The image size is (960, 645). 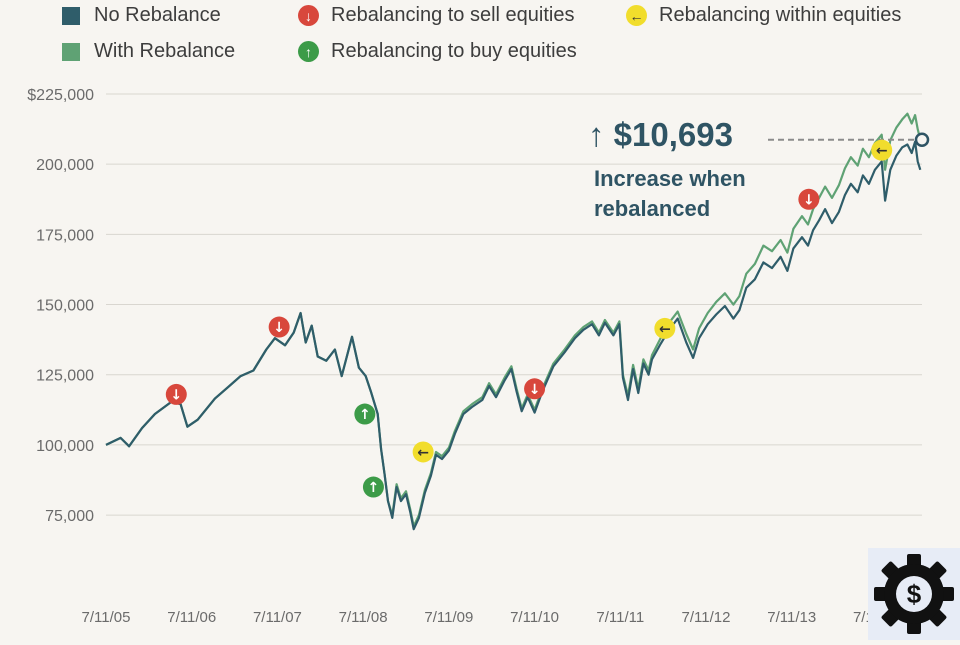 I want to click on legend-sell: ↓ Rebalancing to sell equities, so click(x=436, y=15).